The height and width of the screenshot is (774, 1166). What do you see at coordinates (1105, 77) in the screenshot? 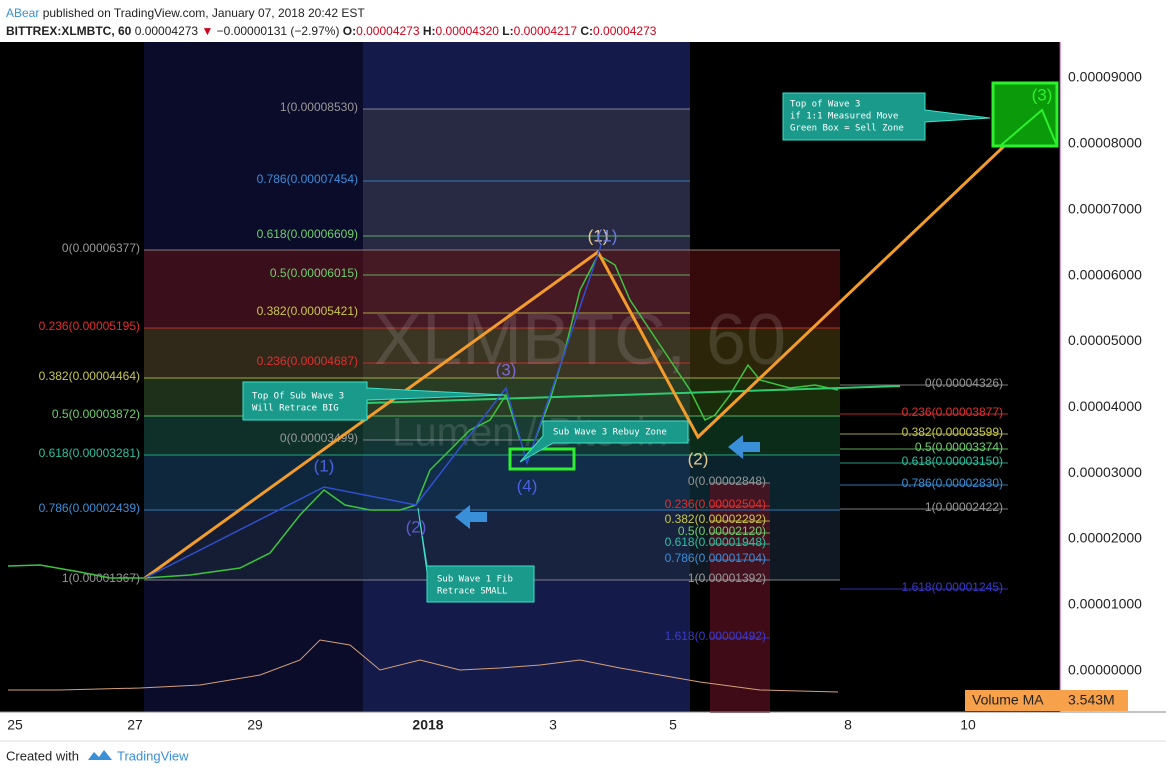
I see `price-label: 0.00009000` at bounding box center [1105, 77].